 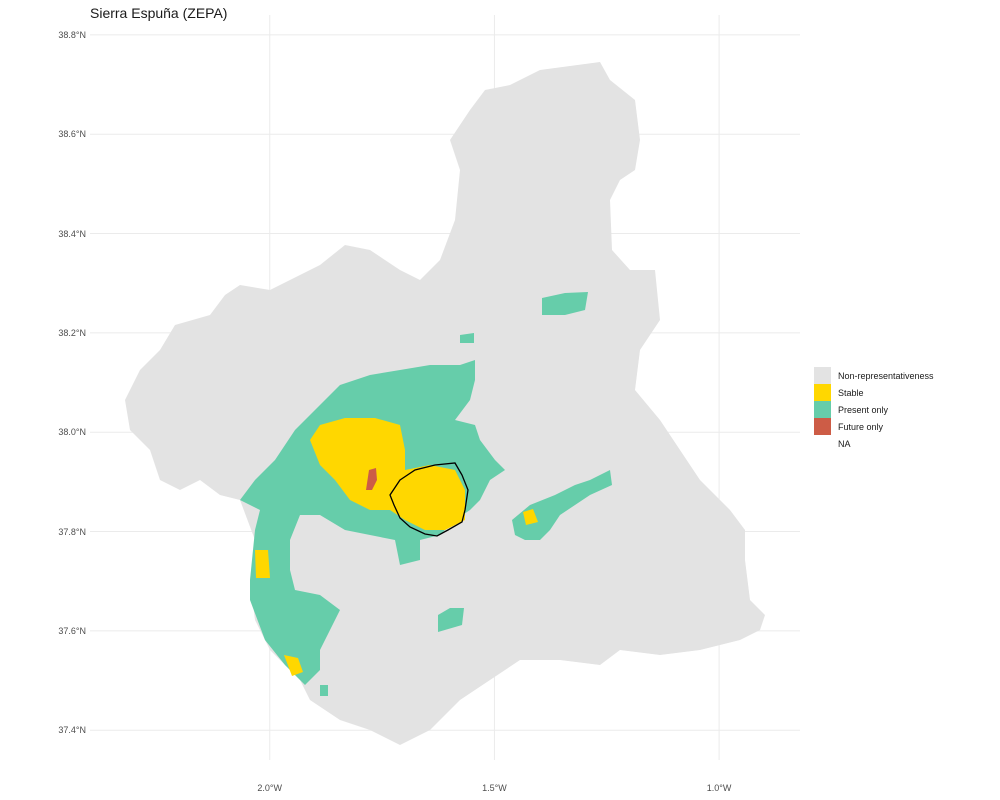 I want to click on legend-item: Non-representativeness, so click(x=874, y=375).